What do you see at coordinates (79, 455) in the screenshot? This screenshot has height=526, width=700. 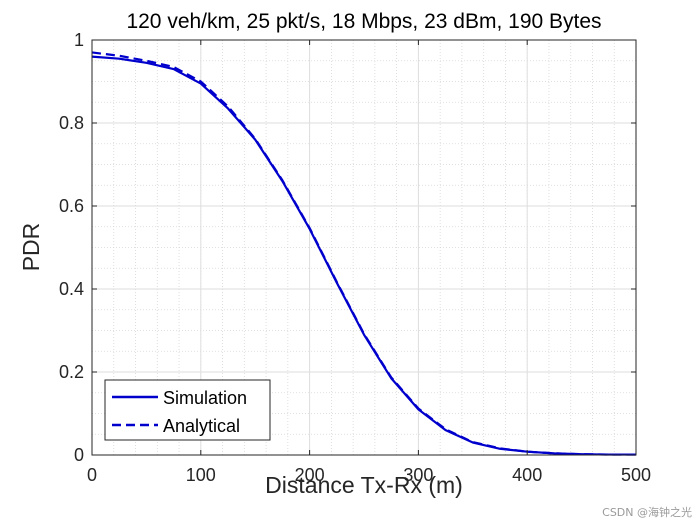 I see `y-tick-label: 0` at bounding box center [79, 455].